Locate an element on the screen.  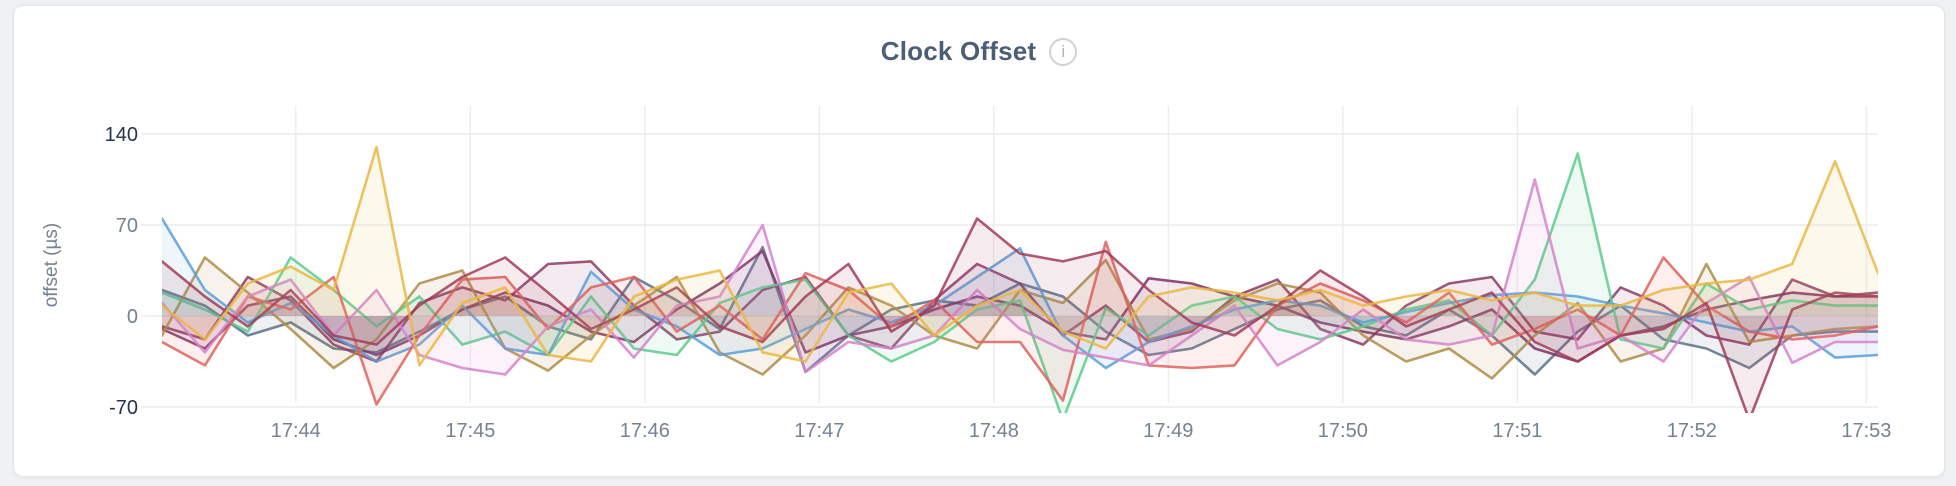
y-tick-label: 140 is located at coordinates (121, 135).